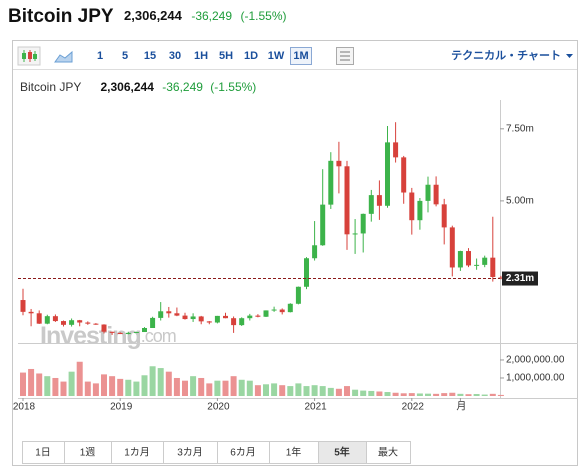  I want to click on interval-button: 1W, so click(276, 56).